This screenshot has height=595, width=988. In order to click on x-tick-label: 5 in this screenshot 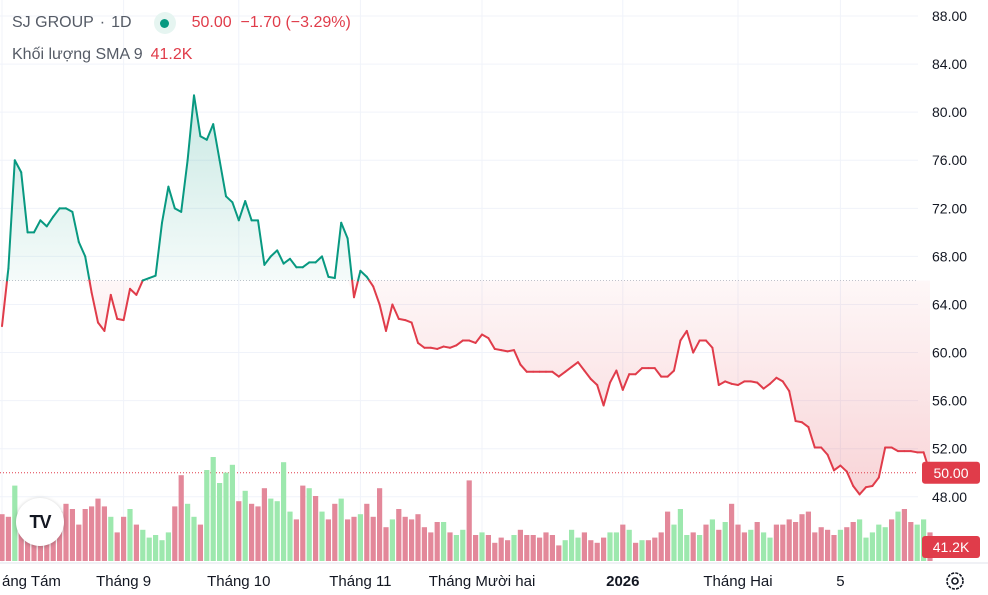, I will do `click(840, 581)`.